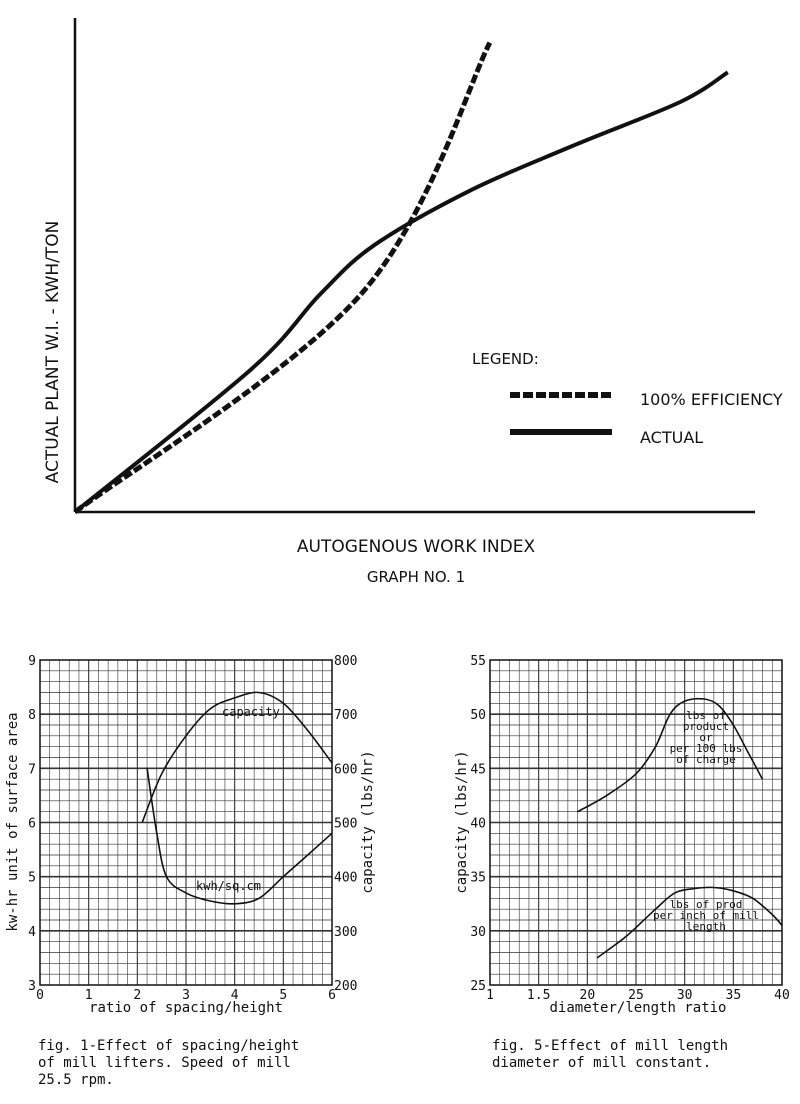  Describe the element at coordinates (89, 995) in the screenshot. I see `f1-x-tick-label: 1` at that location.